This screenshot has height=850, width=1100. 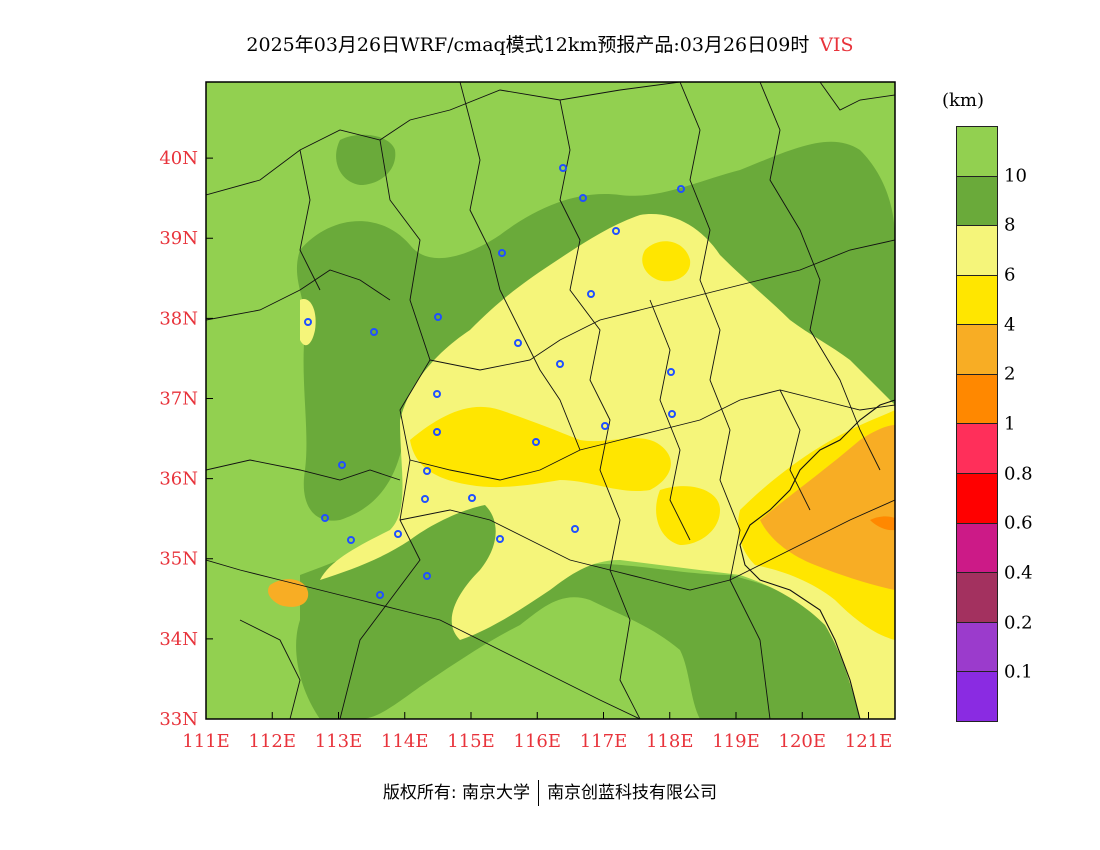 I want to click on legend-label: 4, so click(x=1010, y=325).